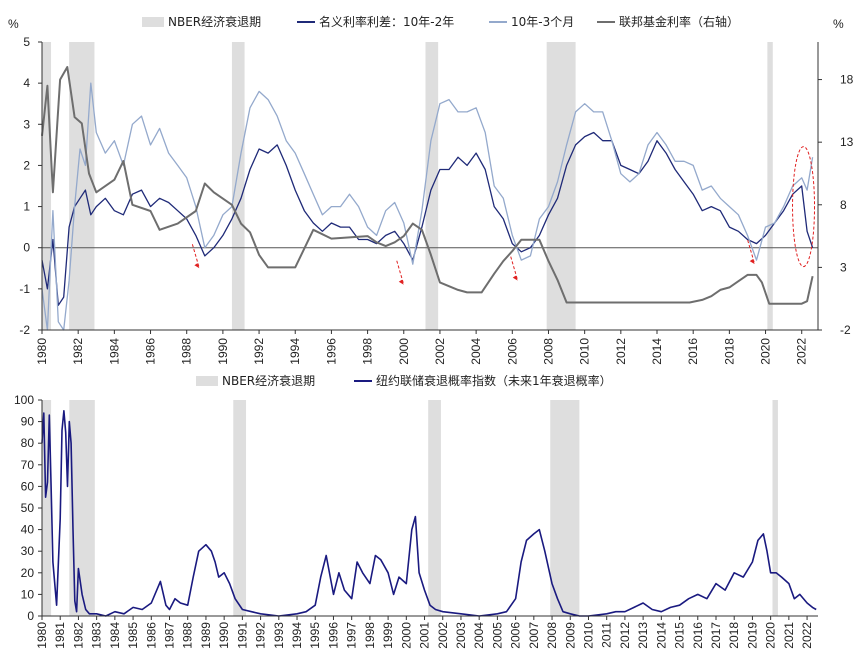 The width and height of the screenshot is (865, 660). What do you see at coordinates (297, 635) in the screenshot?
I see `x-tick-label: 1994` at bounding box center [297, 635].